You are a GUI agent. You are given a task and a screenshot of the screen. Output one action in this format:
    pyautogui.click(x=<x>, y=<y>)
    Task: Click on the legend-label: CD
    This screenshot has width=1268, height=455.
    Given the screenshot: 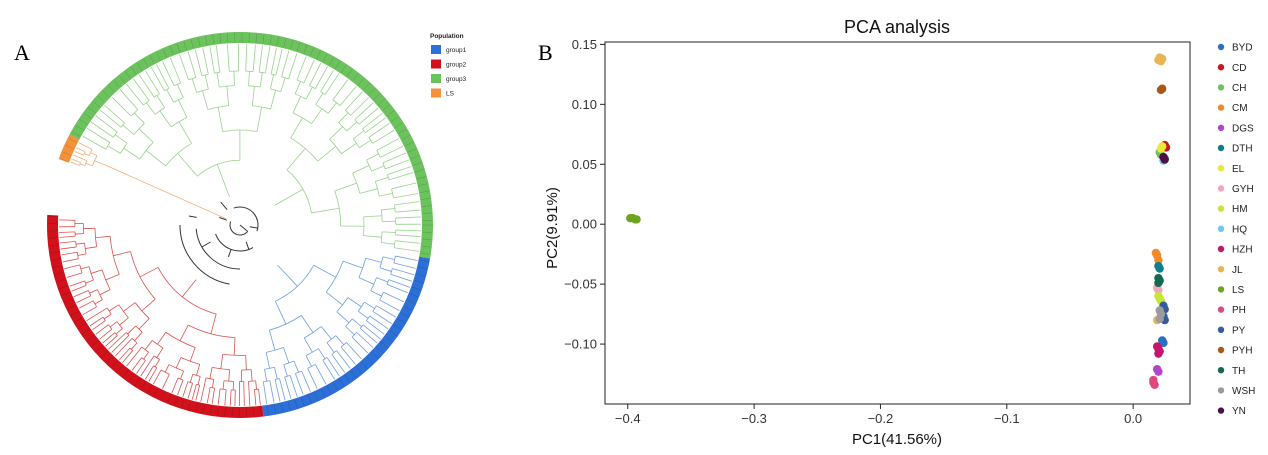 What is the action you would take?
    pyautogui.click(x=1239, y=68)
    